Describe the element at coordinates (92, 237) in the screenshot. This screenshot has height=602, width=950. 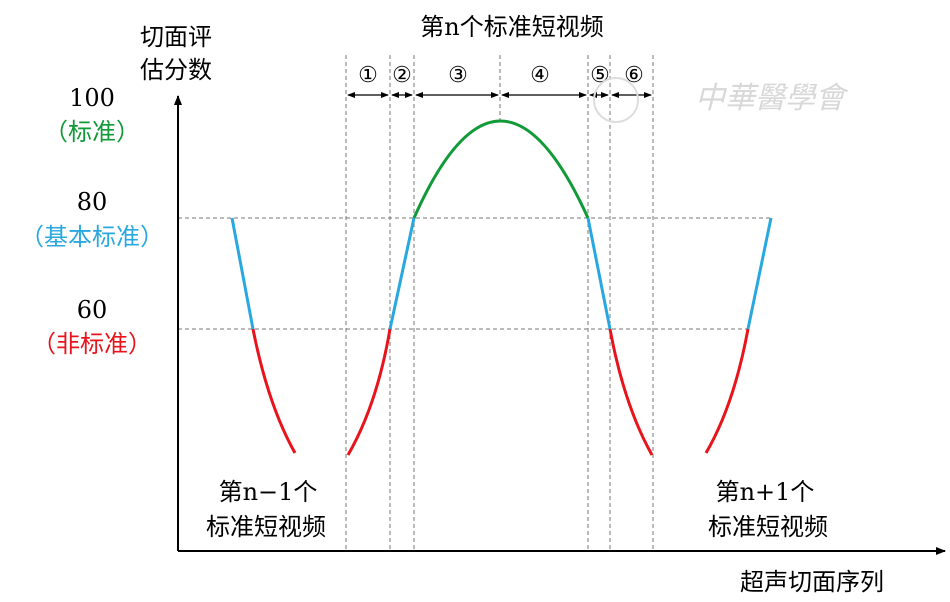
I see `level-label: （基本标准）` at that location.